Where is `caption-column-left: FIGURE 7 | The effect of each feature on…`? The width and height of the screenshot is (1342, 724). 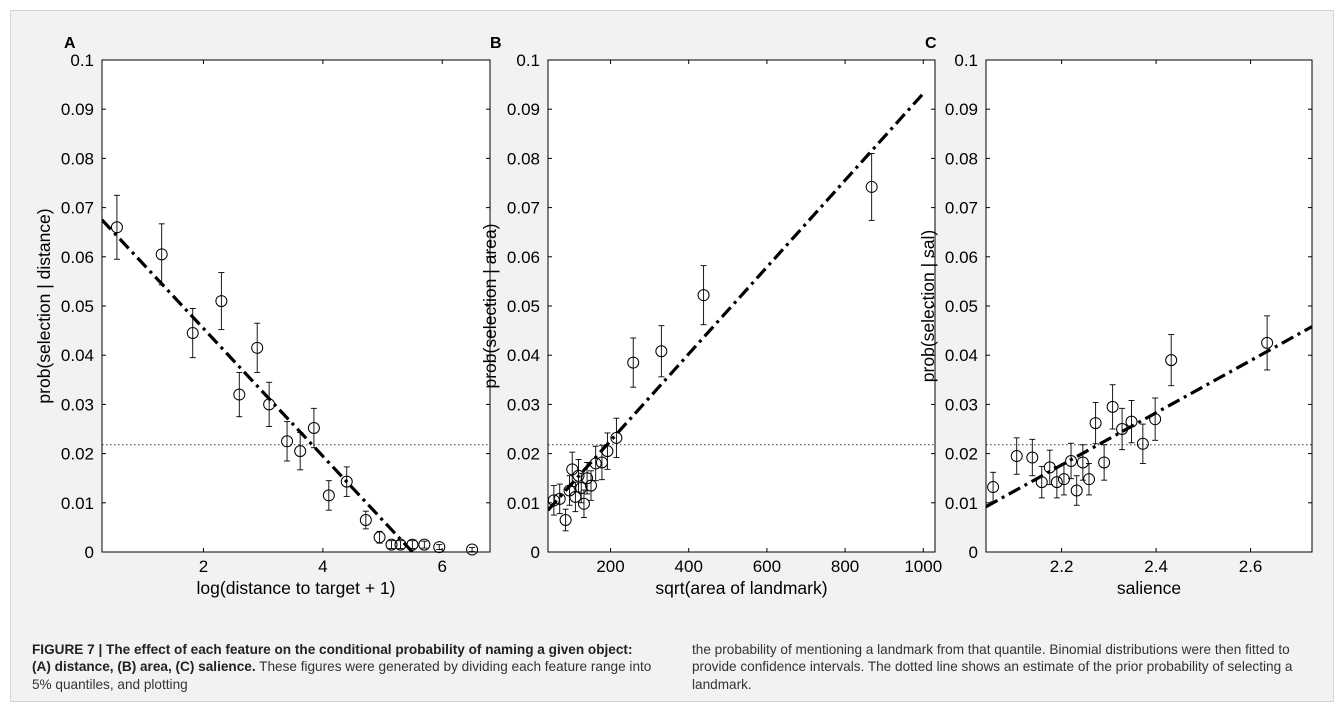
caption-column-left: FIGURE 7 | The effect of each feature on… is located at coordinates (342, 667).